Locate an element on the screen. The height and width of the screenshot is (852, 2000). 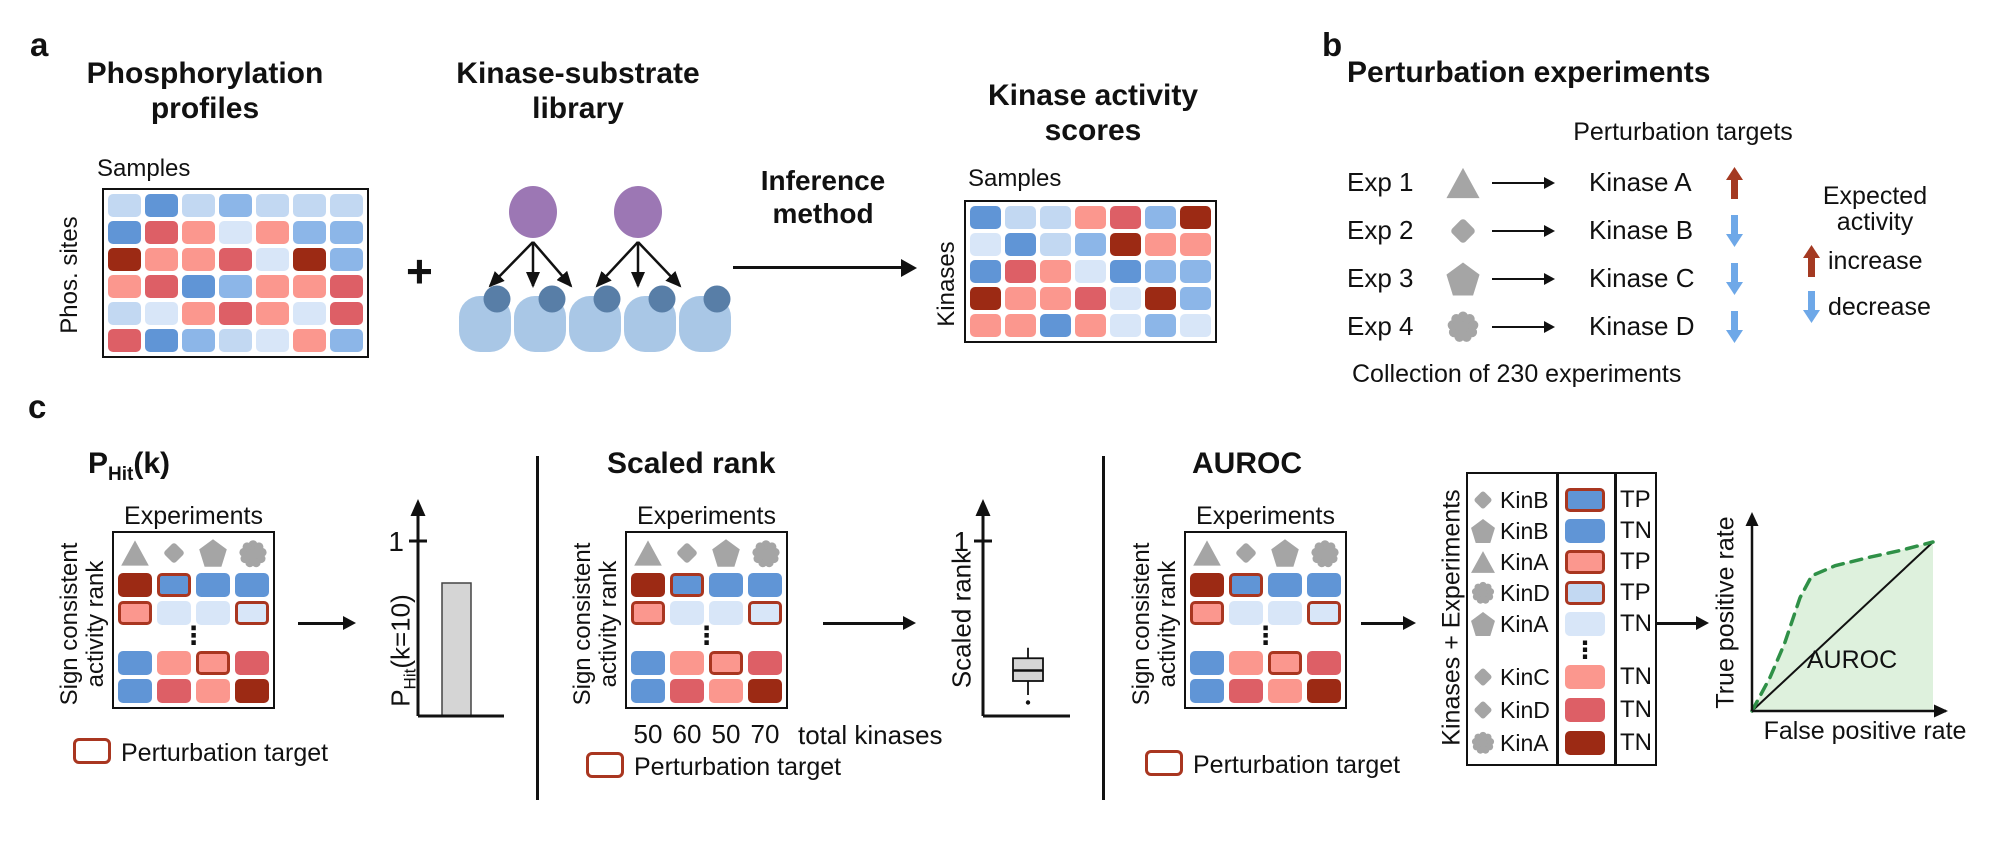
experiments-label-3: Experiments is located at coordinates (1265, 516).